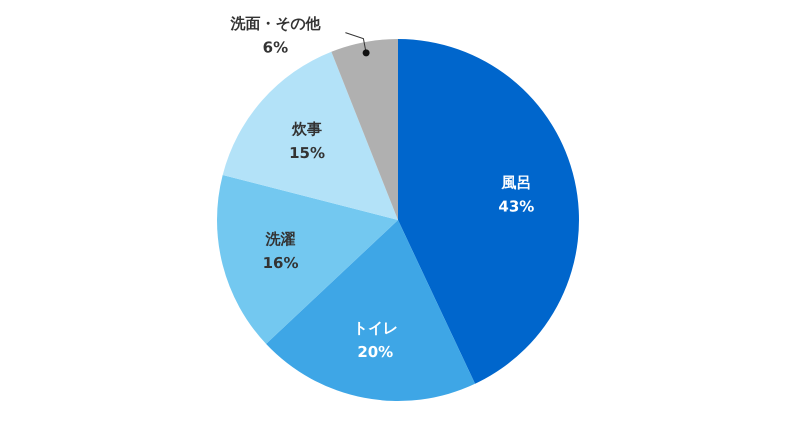  I want to click on data-label: 20%, so click(375, 352).